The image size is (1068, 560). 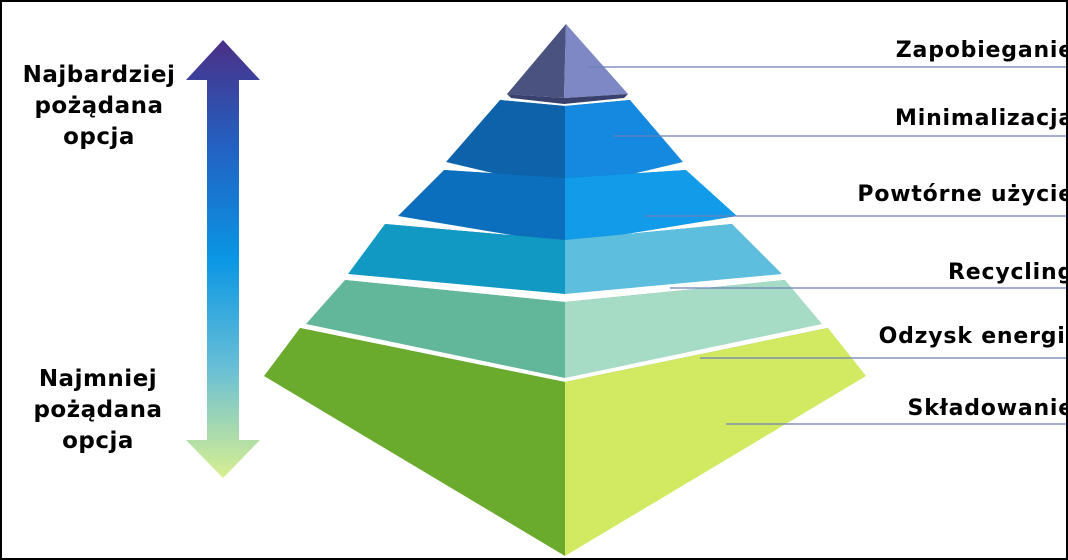 I want to click on tier-powtorne-uzycie-left-face, so click(x=481, y=207).